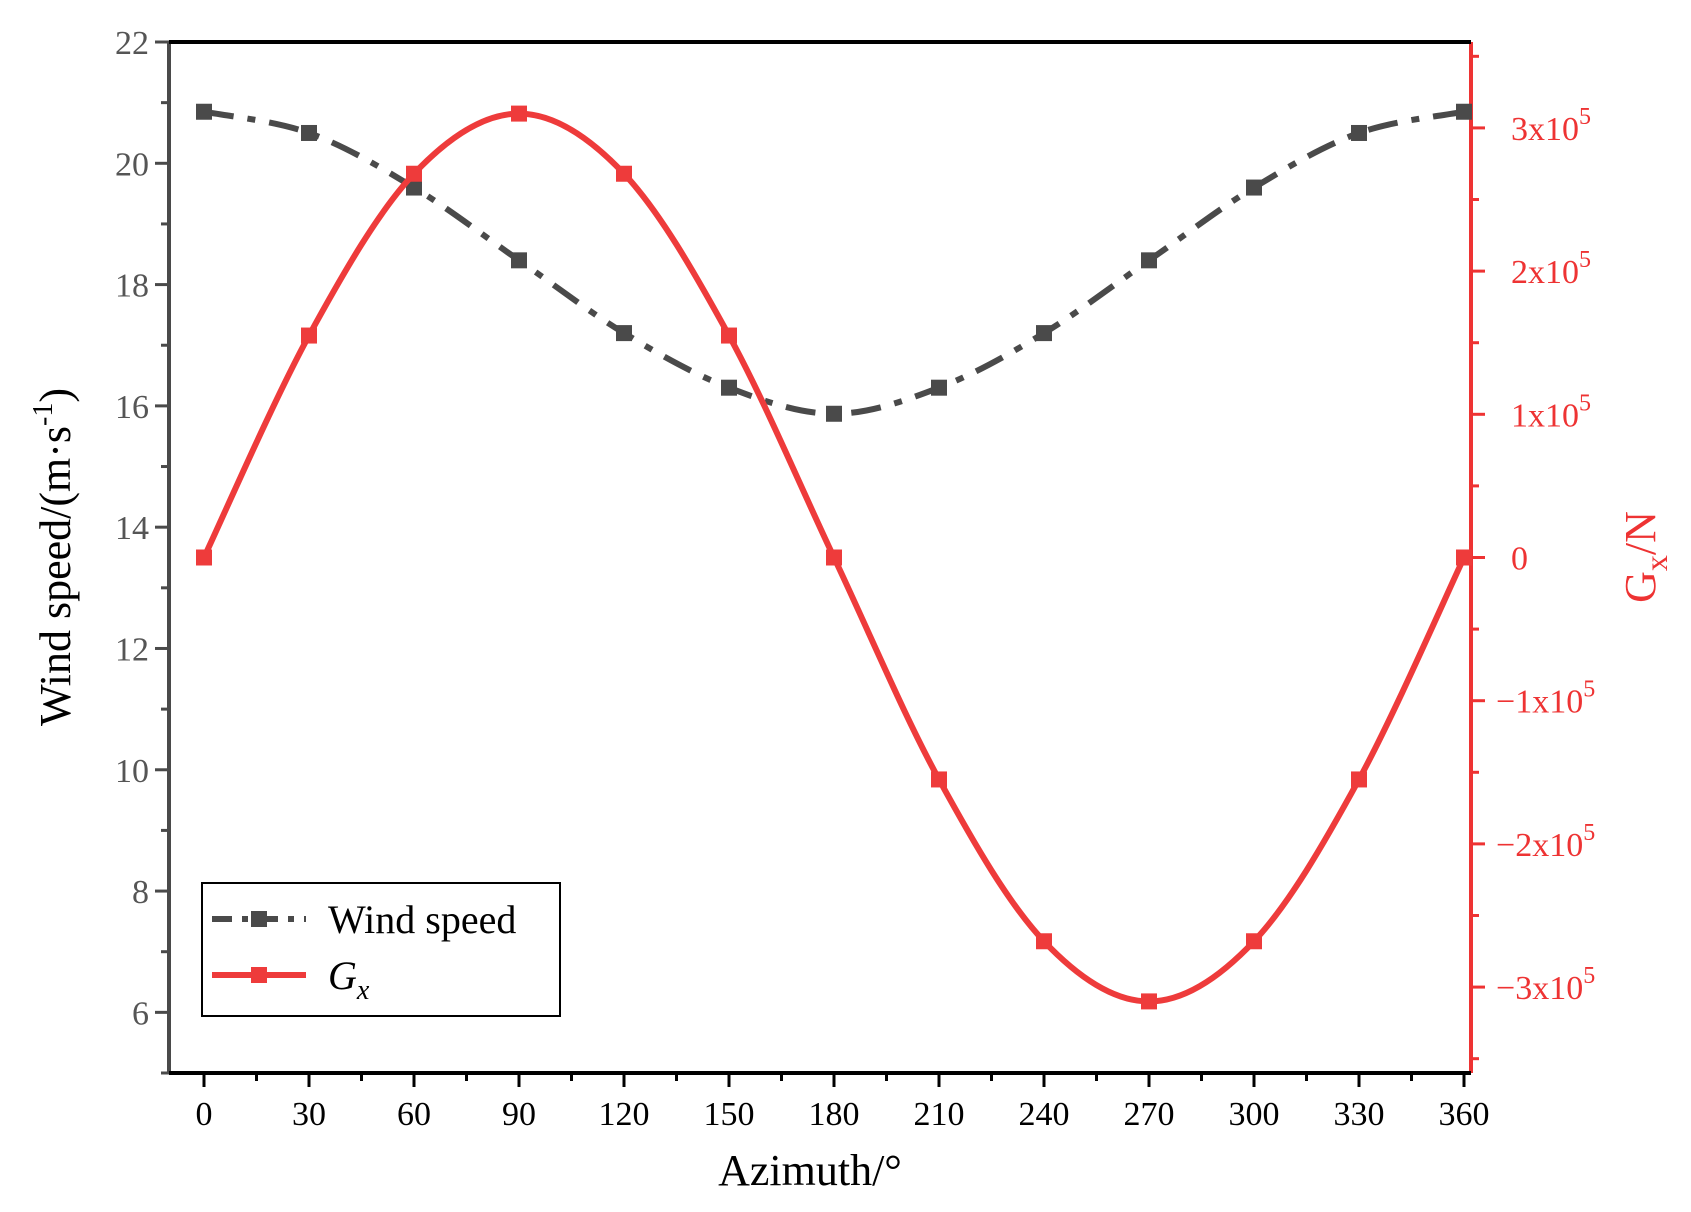  What do you see at coordinates (1656, 563) in the screenshot?
I see `right-axis-title-sub: x` at bounding box center [1656, 563].